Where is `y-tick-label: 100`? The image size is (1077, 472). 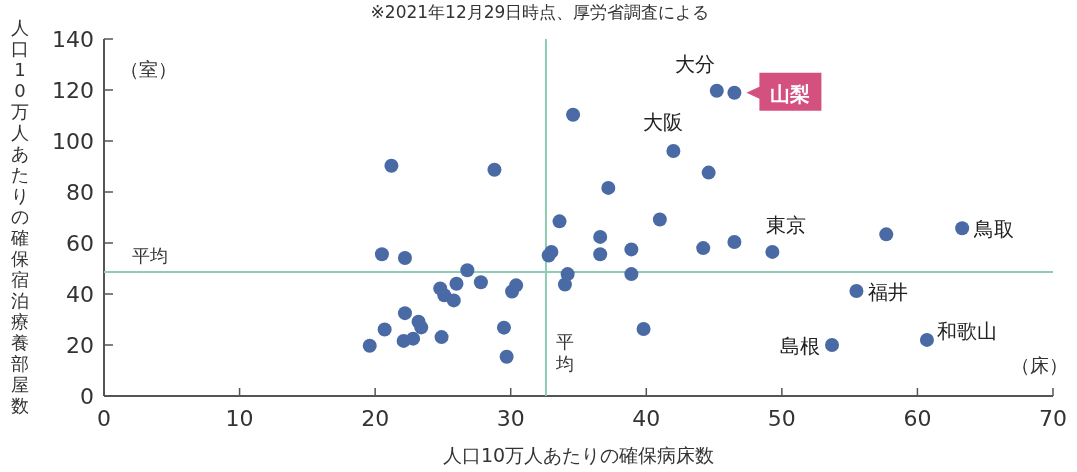
y-tick-label: 100 is located at coordinates (73, 141).